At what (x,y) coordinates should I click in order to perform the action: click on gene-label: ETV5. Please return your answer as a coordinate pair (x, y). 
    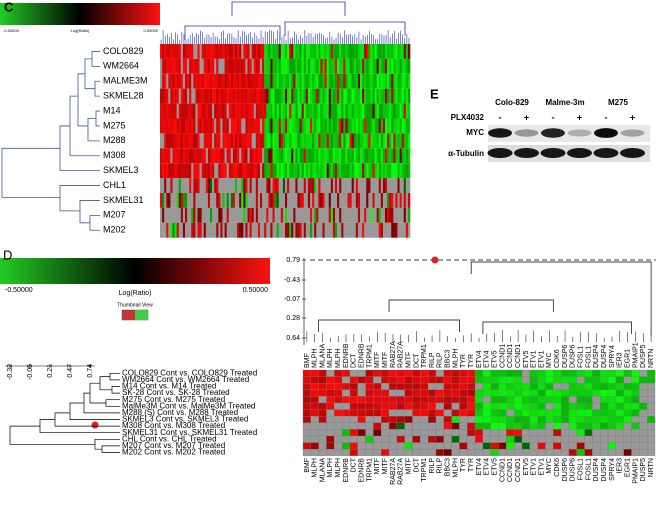
    Looking at the image, I should click on (526, 467).